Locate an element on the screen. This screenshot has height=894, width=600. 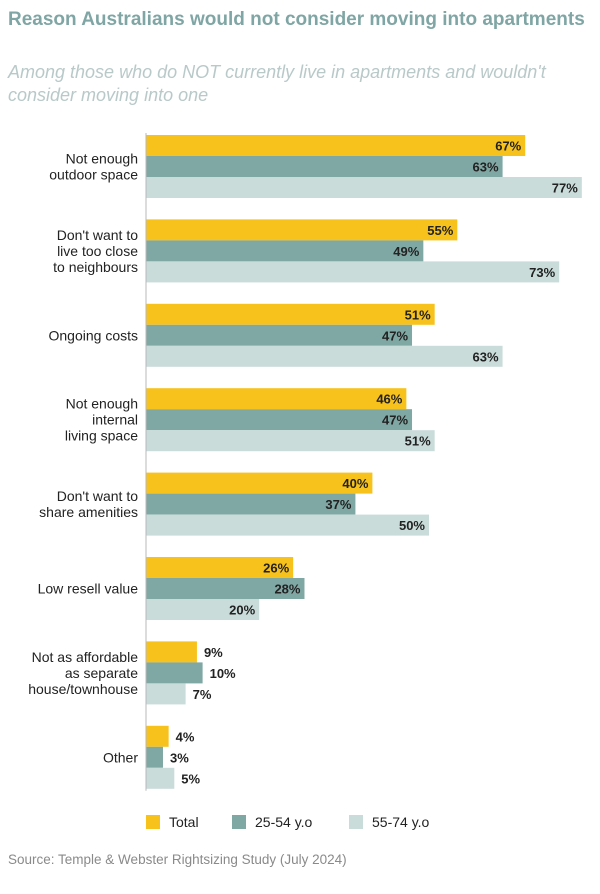
data-label-5-0: 26% is located at coordinates (276, 568).